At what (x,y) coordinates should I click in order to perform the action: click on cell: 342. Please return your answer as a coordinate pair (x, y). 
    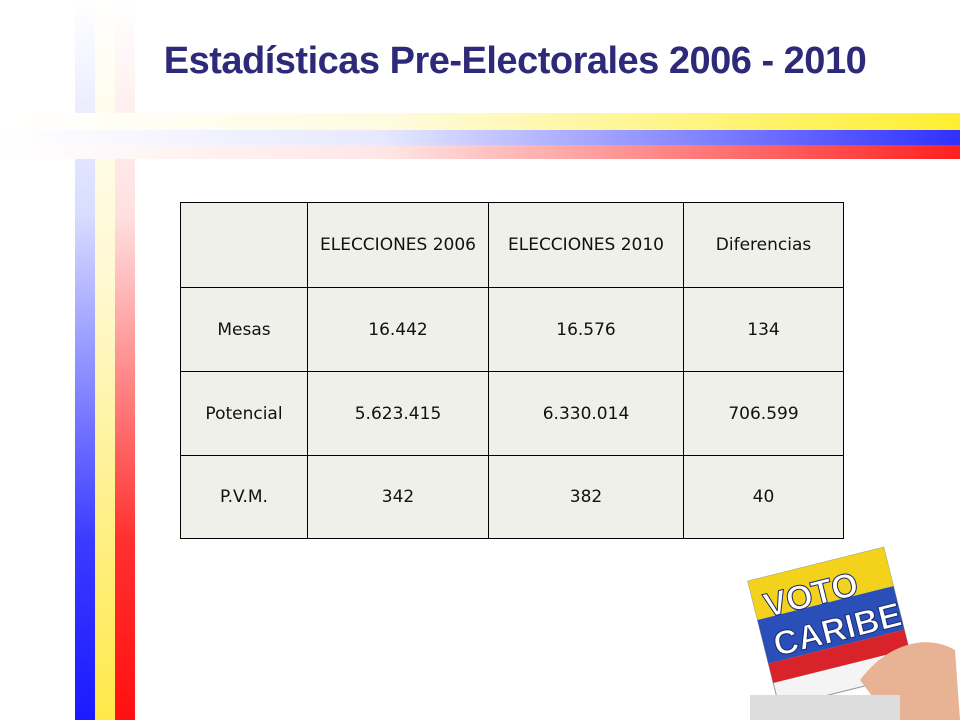
    Looking at the image, I should click on (398, 497).